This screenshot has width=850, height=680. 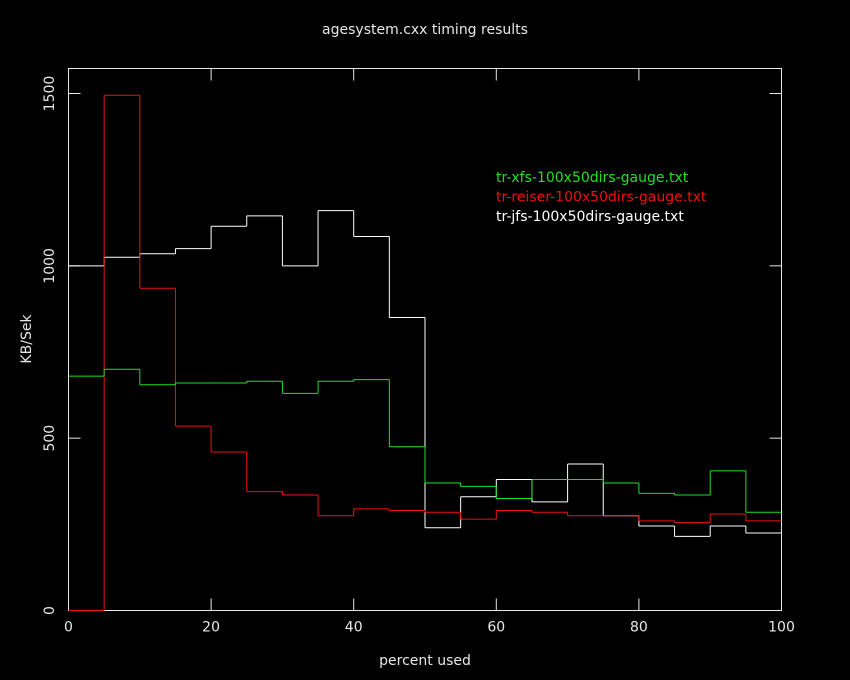 I want to click on x-tick-label: 20, so click(x=211, y=628).